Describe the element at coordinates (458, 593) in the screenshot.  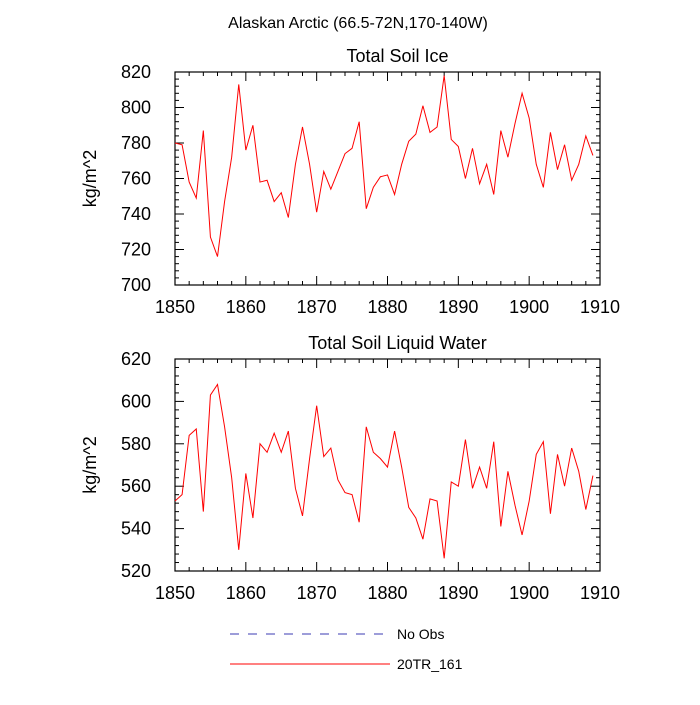
I see `x-tick-label: 1890` at that location.